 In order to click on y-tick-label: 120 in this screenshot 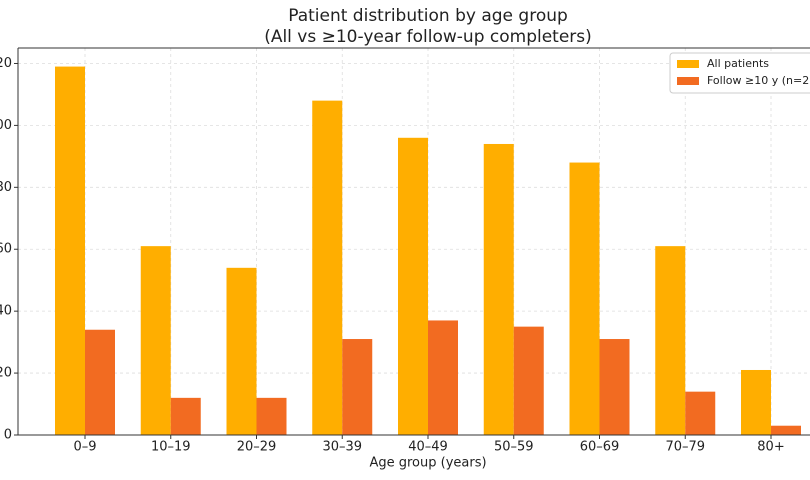, I will do `click(6, 63)`.